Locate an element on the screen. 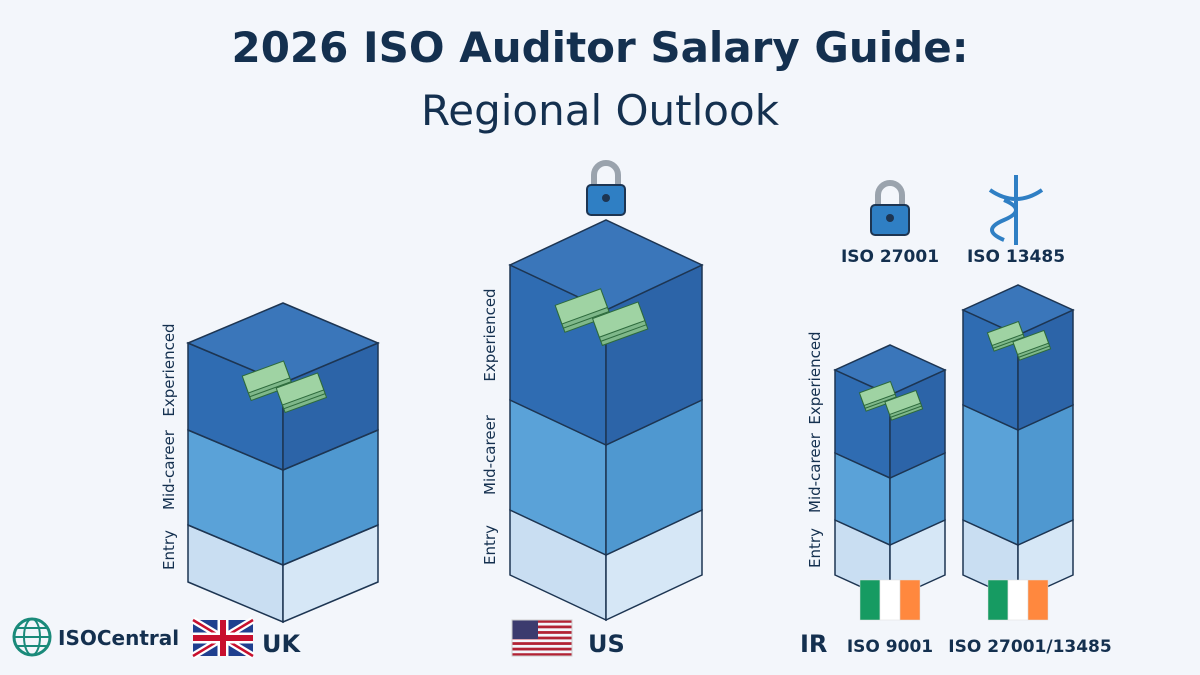 Image resolution: width=1200 pixels, height=675 pixels. iso-icon-label: ISO 27001 is located at coordinates (890, 257).